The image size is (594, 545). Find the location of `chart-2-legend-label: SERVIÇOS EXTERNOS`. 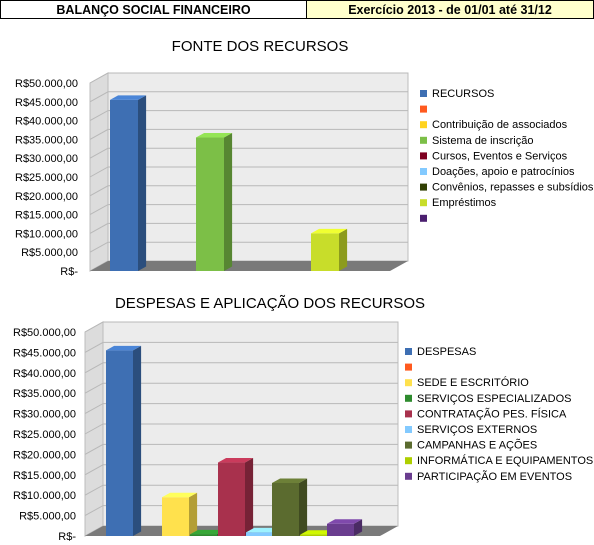

chart-2-legend-label: SERVIÇOS EXTERNOS is located at coordinates (477, 430).